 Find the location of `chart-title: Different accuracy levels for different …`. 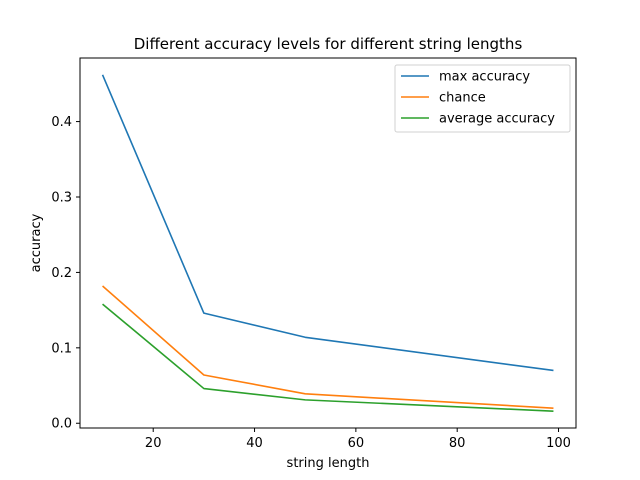

chart-title: Different accuracy levels for different … is located at coordinates (328, 44).